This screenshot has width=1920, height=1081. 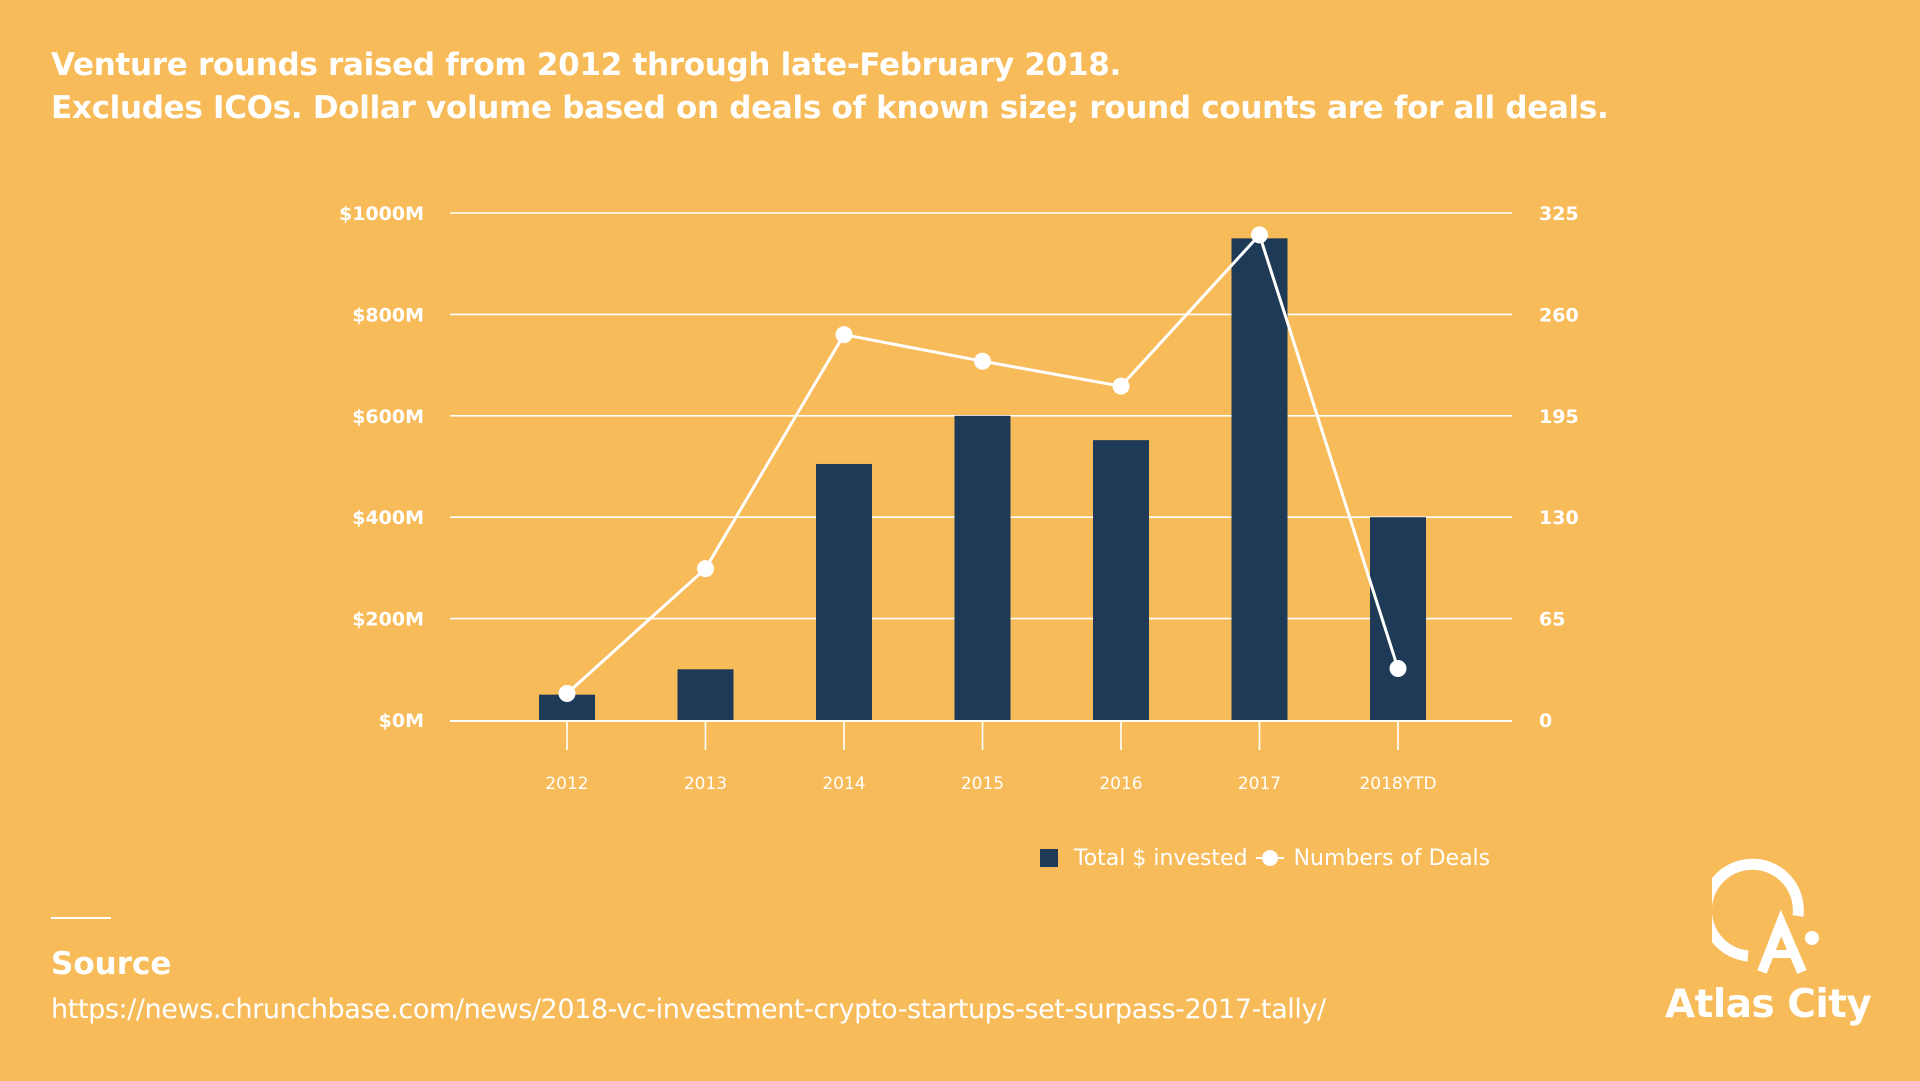 I want to click on y-left-tick-label: $600M, so click(x=388, y=417).